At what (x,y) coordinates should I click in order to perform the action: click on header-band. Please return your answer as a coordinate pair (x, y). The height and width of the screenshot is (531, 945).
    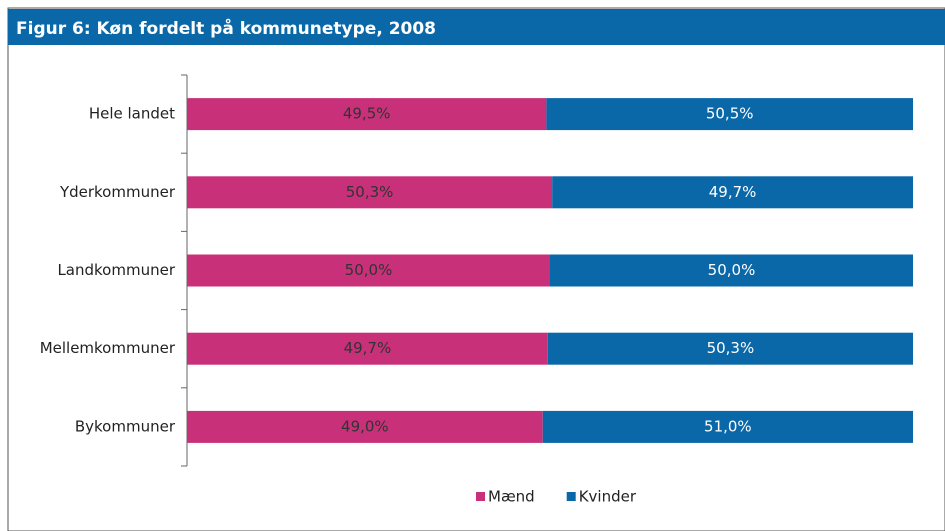
    Looking at the image, I should click on (476, 27).